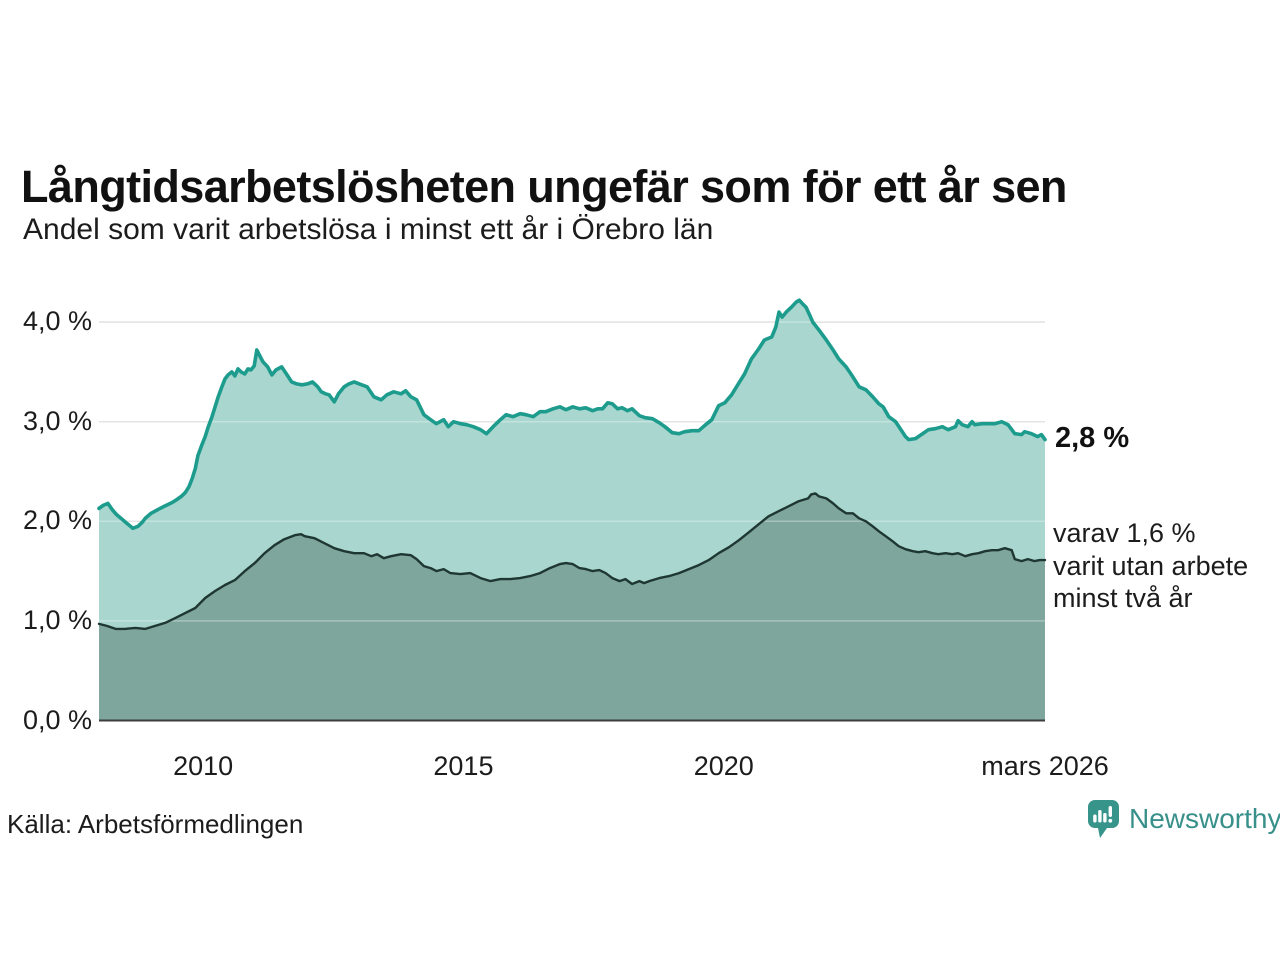  Describe the element at coordinates (57, 719) in the screenshot. I see `y-tick-label: 0,0 %` at that location.